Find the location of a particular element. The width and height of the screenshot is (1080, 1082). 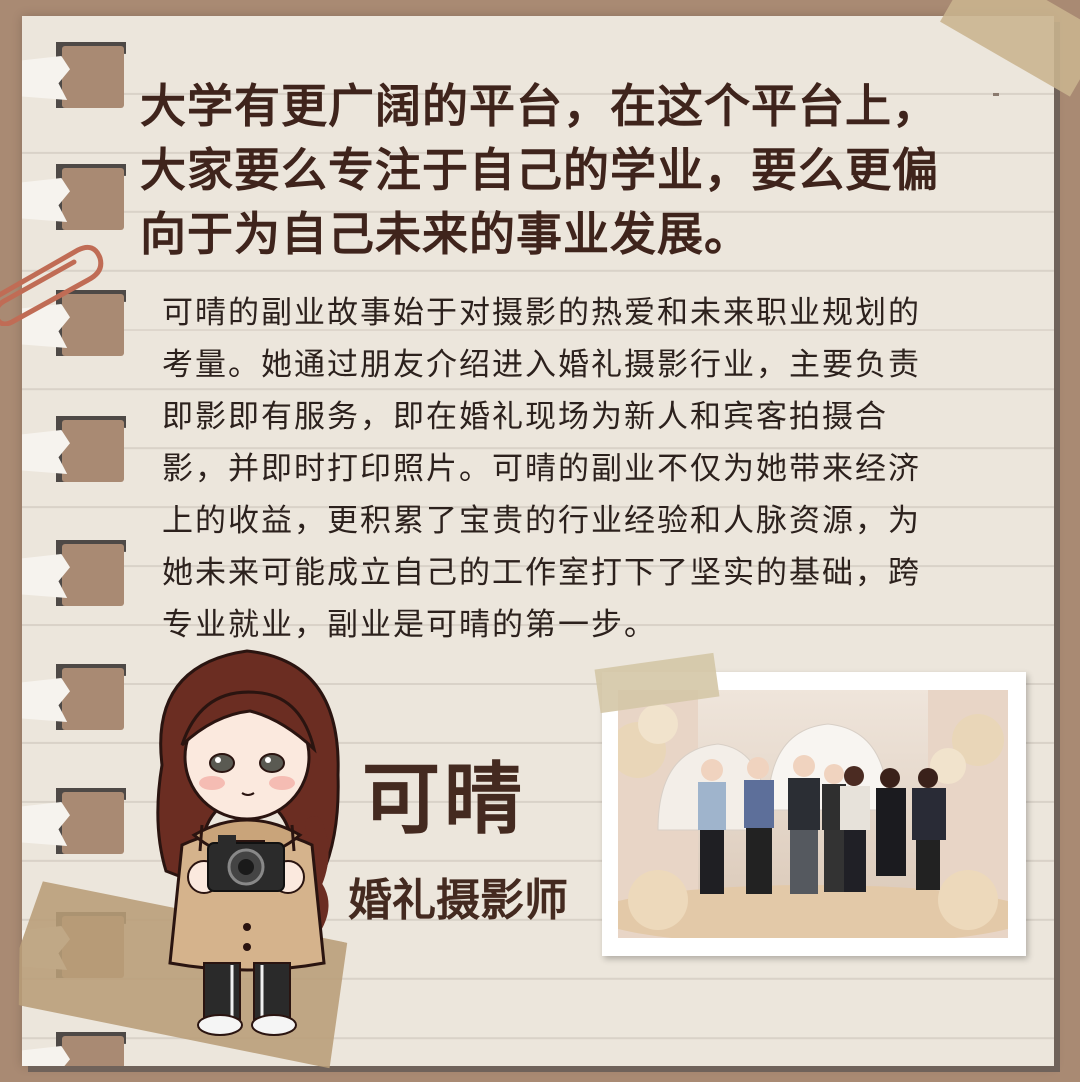

headline-line: 向于为自己未来的事业发展。 is located at coordinates (445, 234).